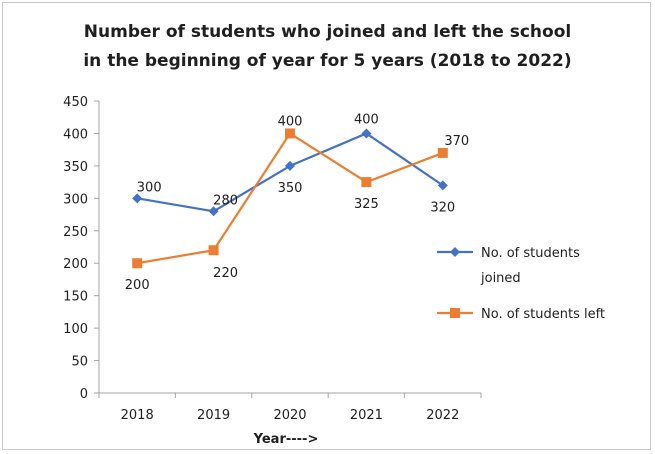 This screenshot has width=655, height=454. What do you see at coordinates (137, 415) in the screenshot?
I see `x-tick-label: 2018` at bounding box center [137, 415].